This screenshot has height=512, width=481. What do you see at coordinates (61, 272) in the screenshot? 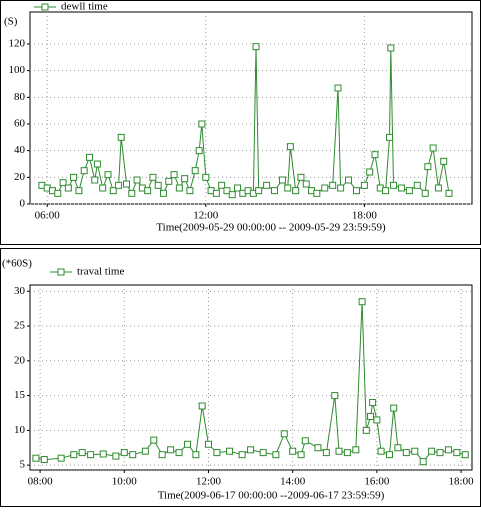
I see `legend-marker` at bounding box center [61, 272].